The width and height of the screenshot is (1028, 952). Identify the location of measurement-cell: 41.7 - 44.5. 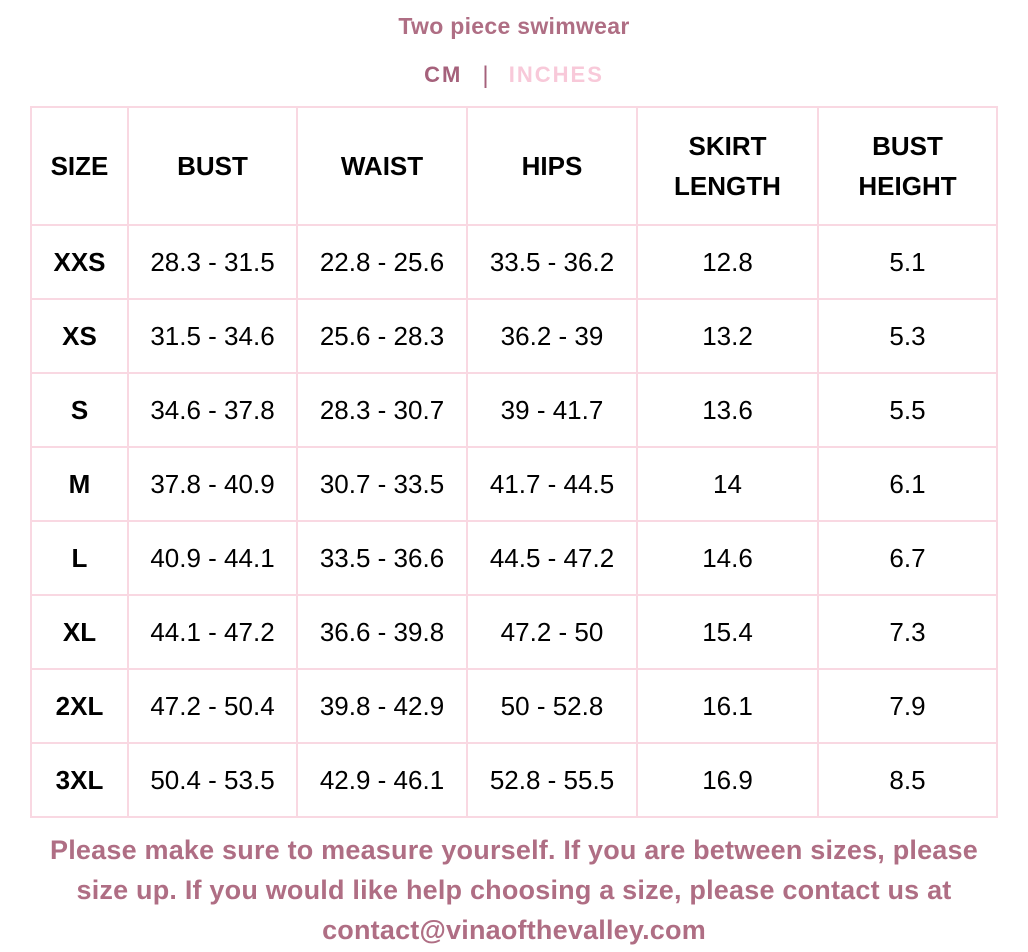
(552, 484).